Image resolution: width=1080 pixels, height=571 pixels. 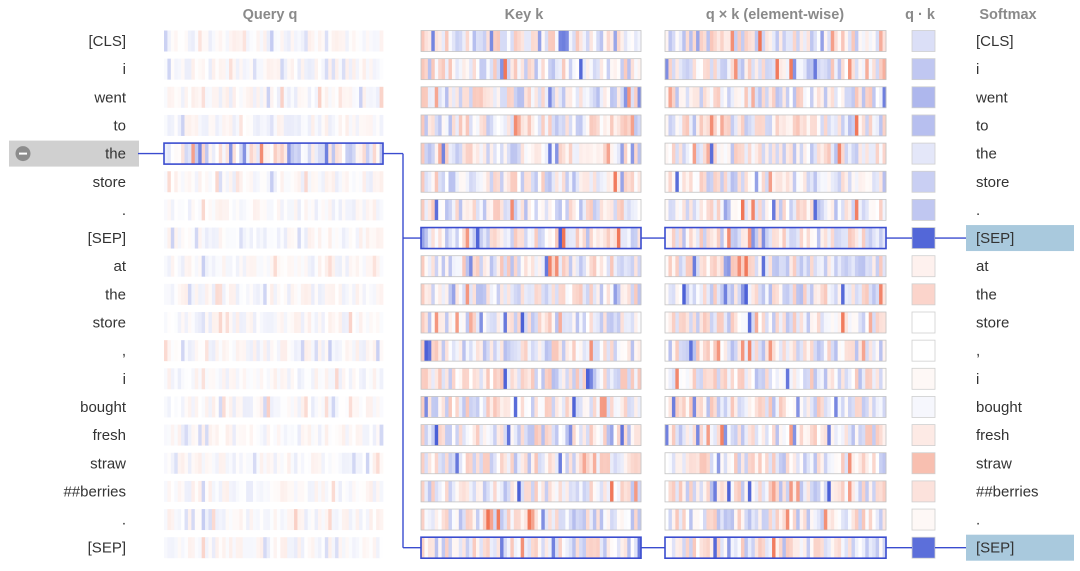 What do you see at coordinates (119, 266) in the screenshot?
I see `left-token: at` at bounding box center [119, 266].